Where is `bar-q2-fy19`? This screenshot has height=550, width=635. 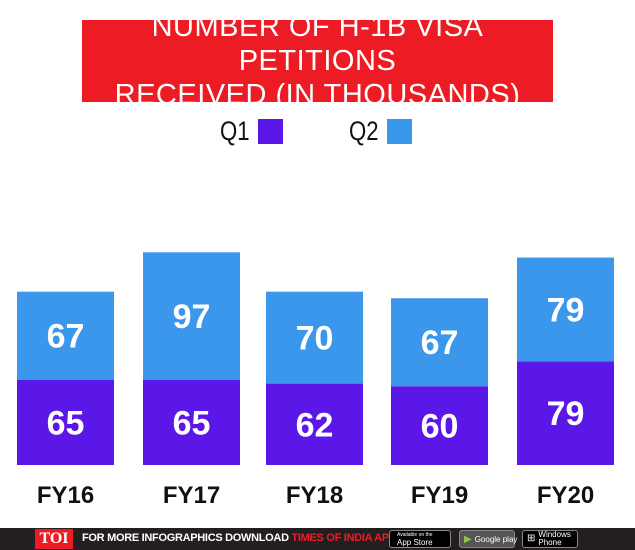 bar-q2-fy19 is located at coordinates (439, 342).